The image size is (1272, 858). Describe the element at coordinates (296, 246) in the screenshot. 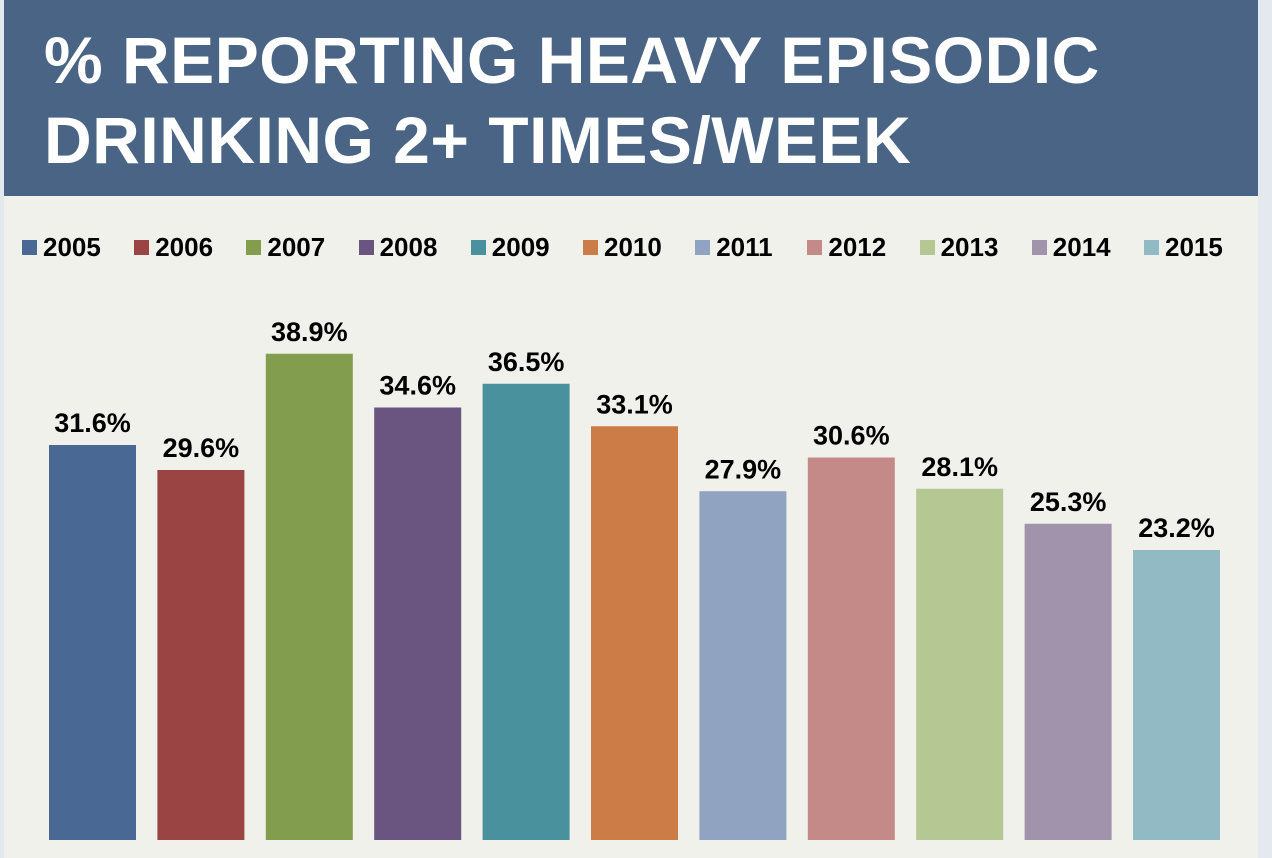

I see `legend-label: 2007` at that location.